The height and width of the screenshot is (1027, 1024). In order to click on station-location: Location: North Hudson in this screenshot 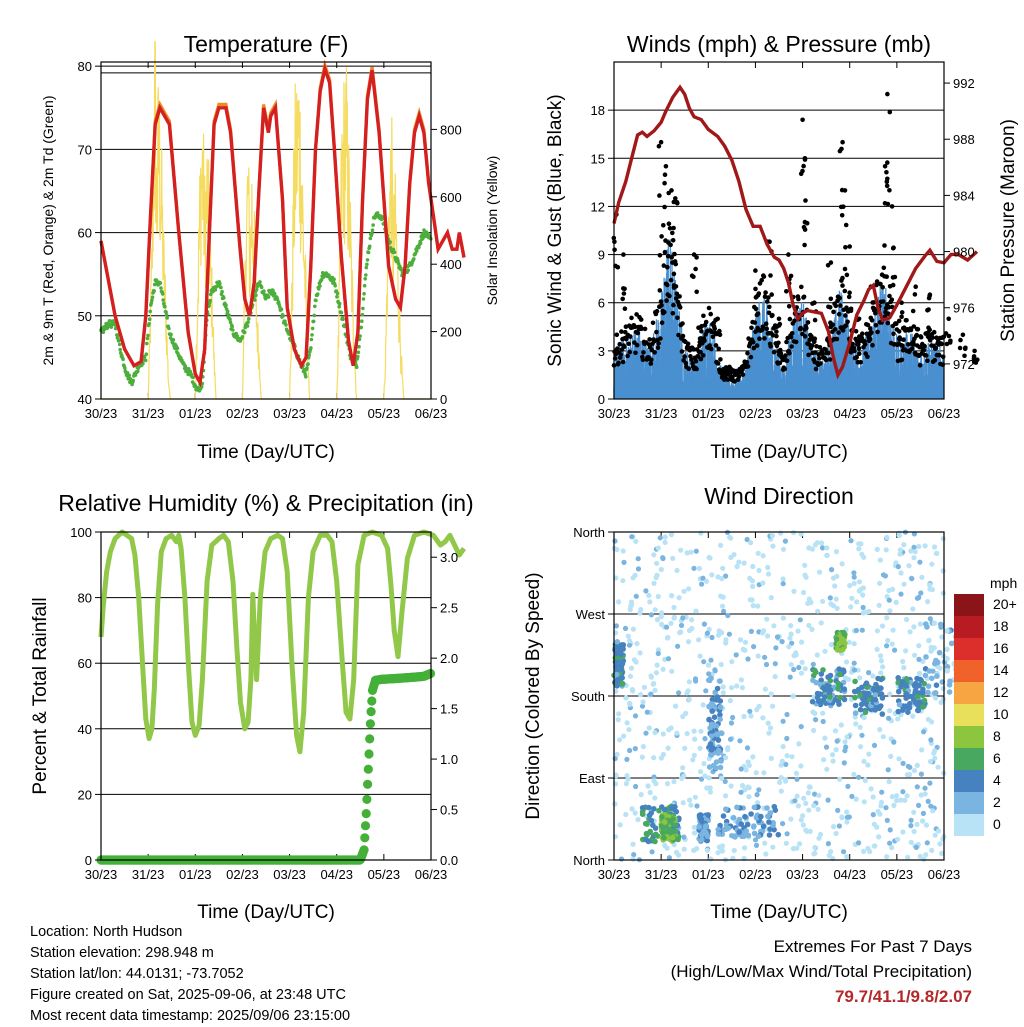, I will do `click(106, 932)`.